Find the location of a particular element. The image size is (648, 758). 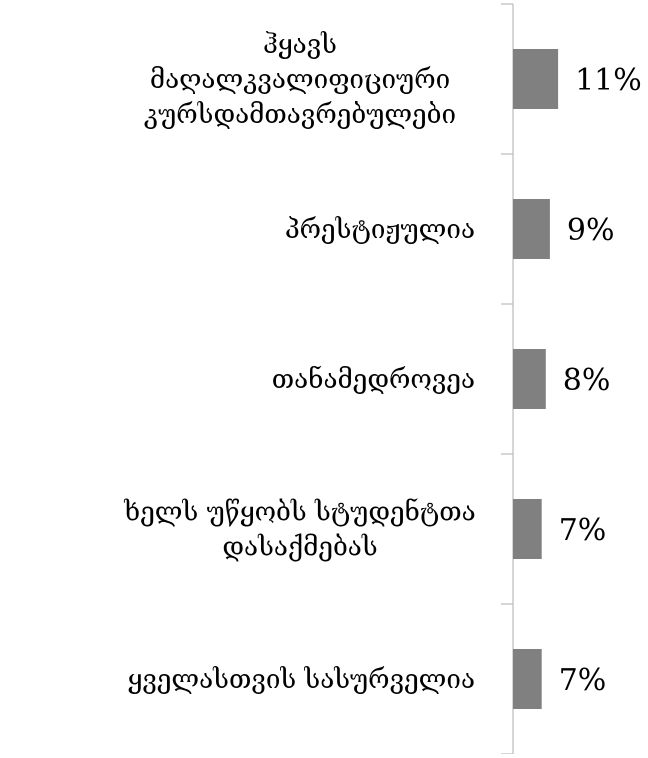

category-label-5: ყველასთვის სასურველია is located at coordinates (301, 680).